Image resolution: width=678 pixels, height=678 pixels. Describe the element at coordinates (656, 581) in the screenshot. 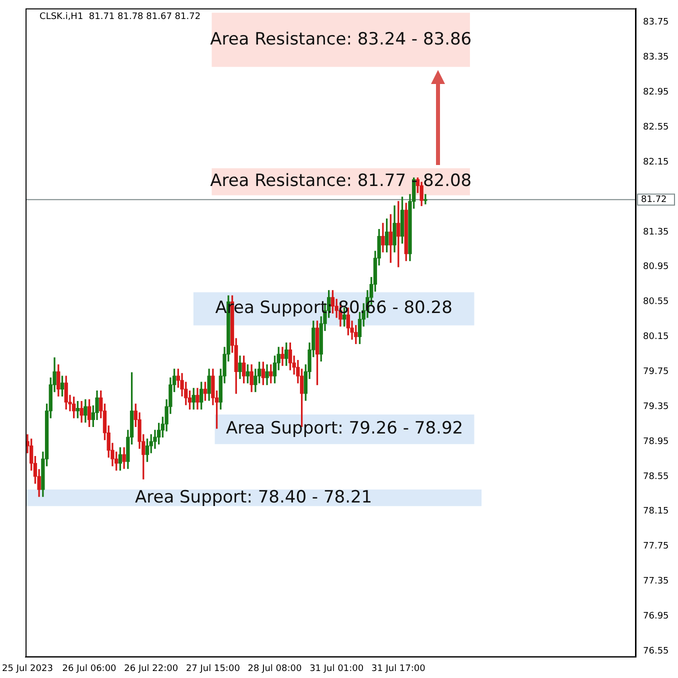

I see `y-tick-label: 77.35` at that location.